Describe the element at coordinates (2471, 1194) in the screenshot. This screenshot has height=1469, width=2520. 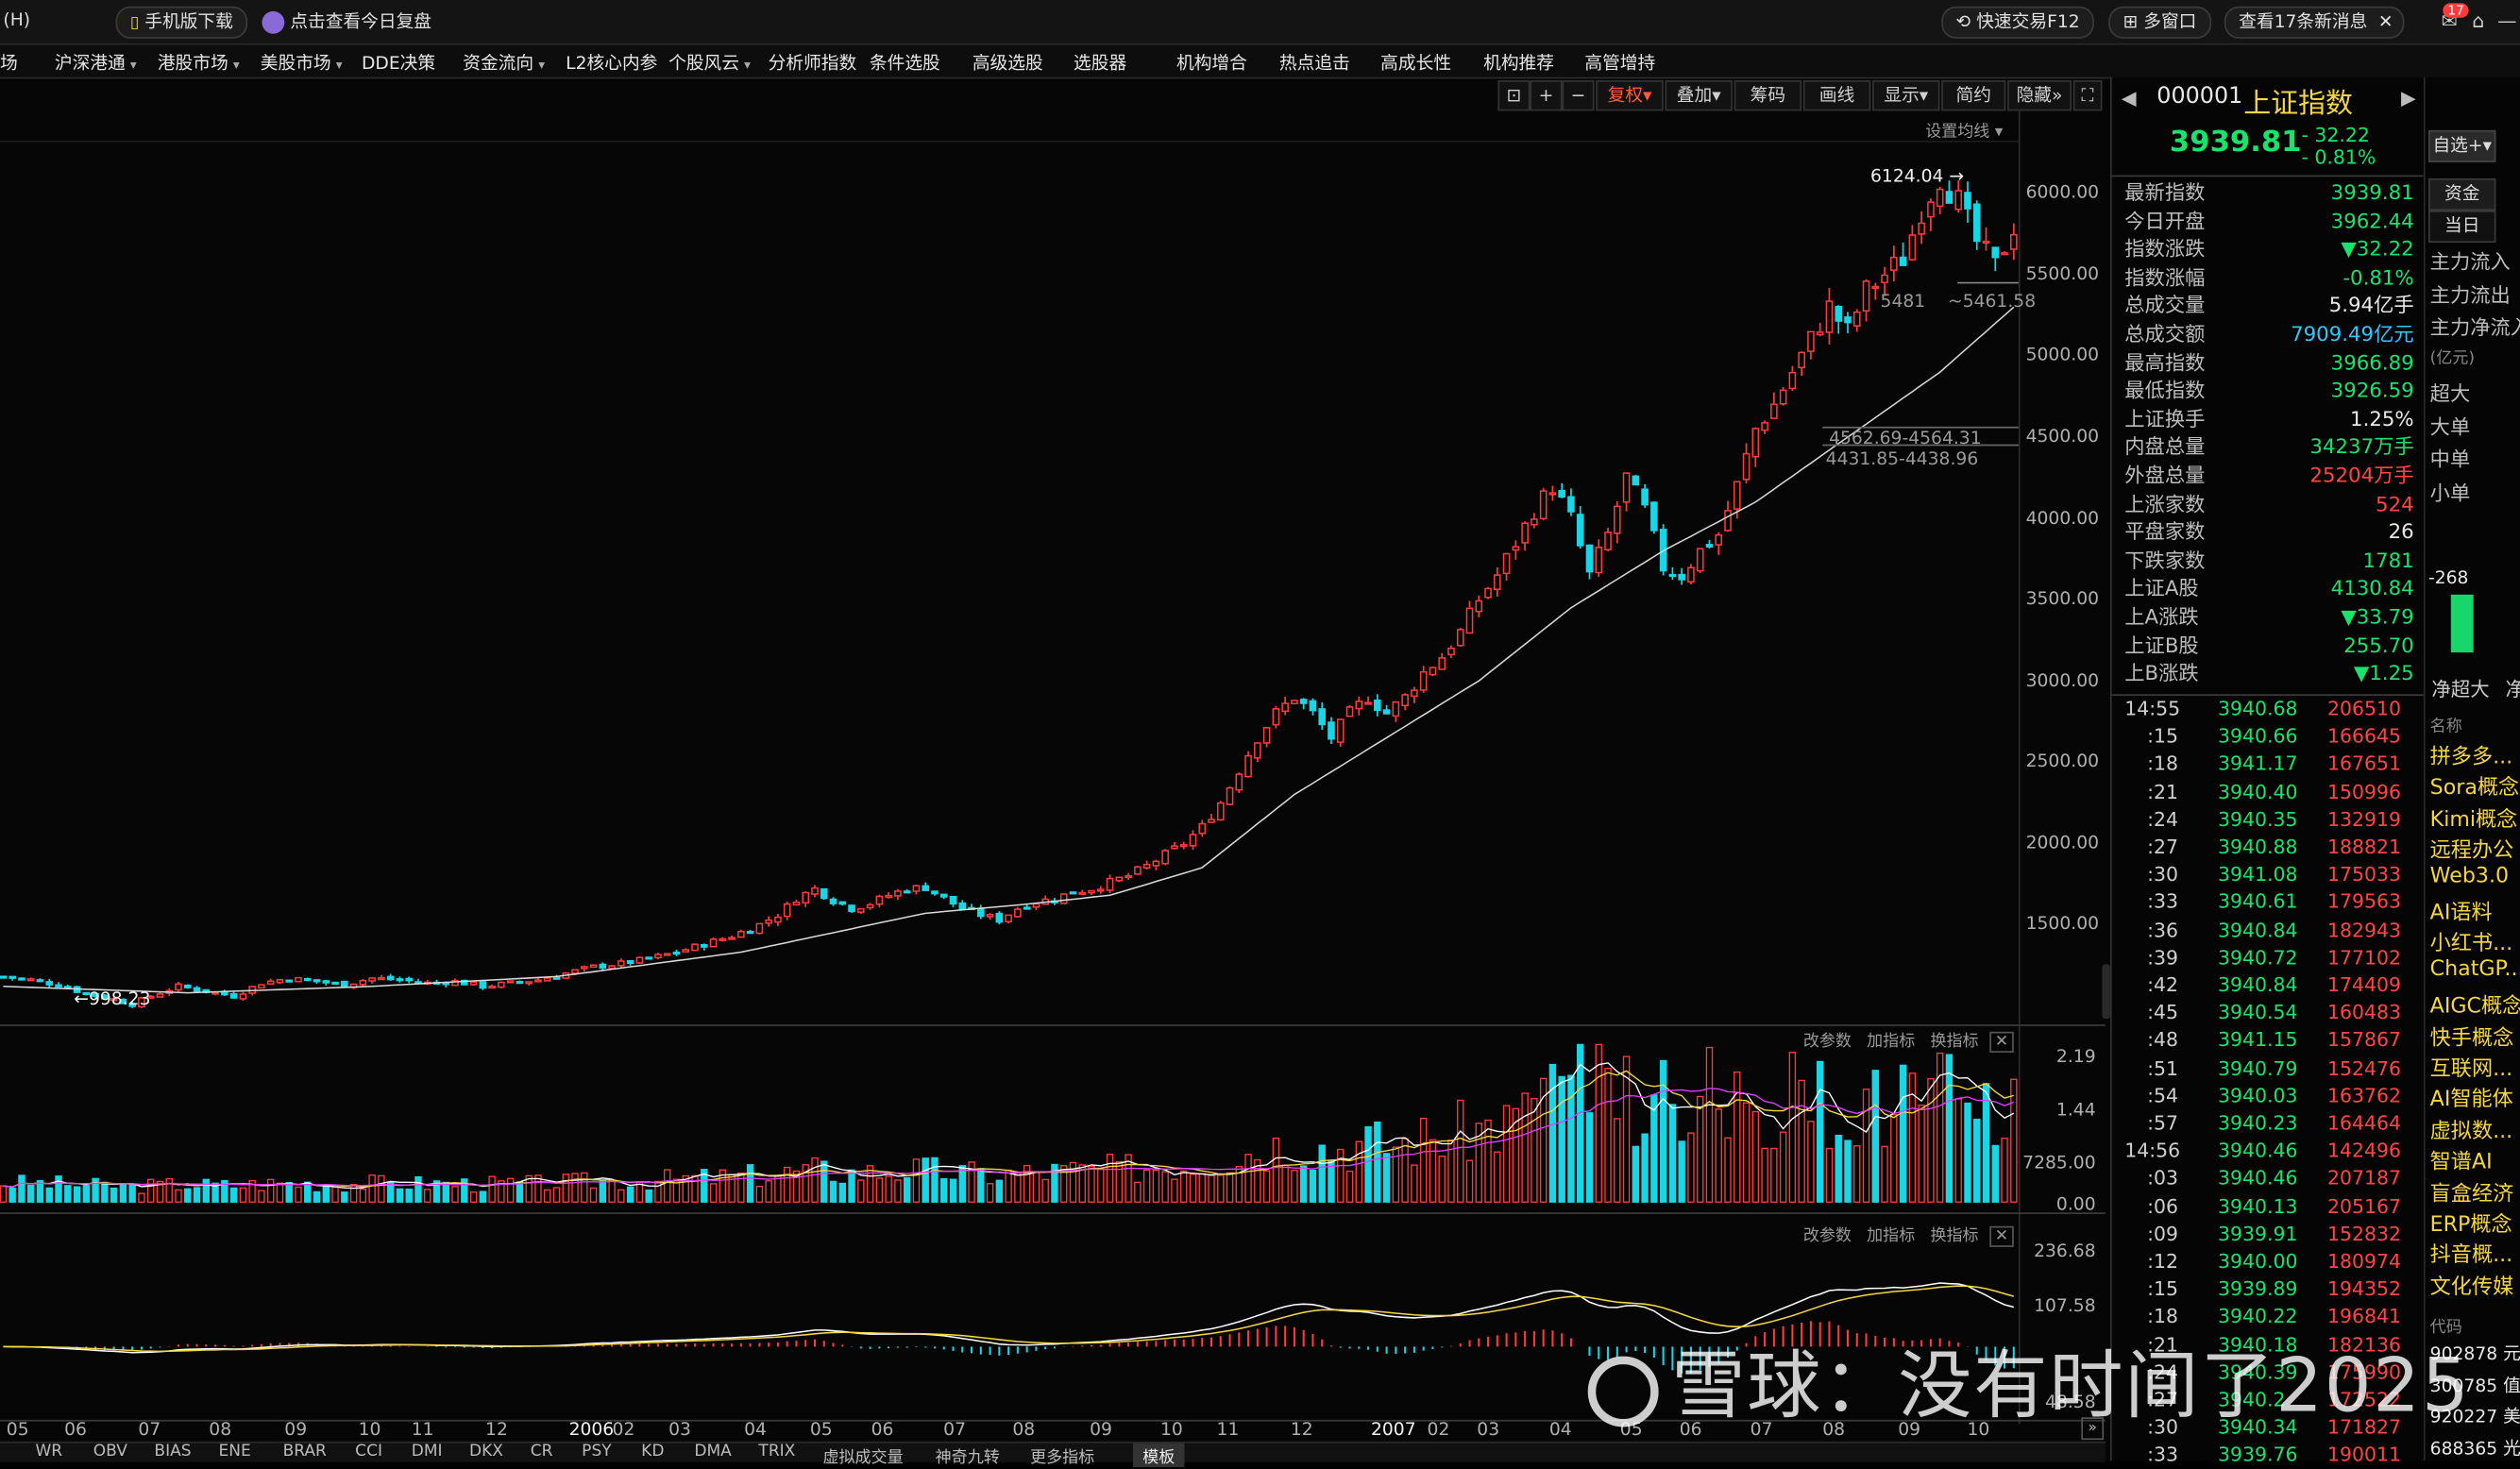
I see `concept-item: 盲盒经济` at that location.